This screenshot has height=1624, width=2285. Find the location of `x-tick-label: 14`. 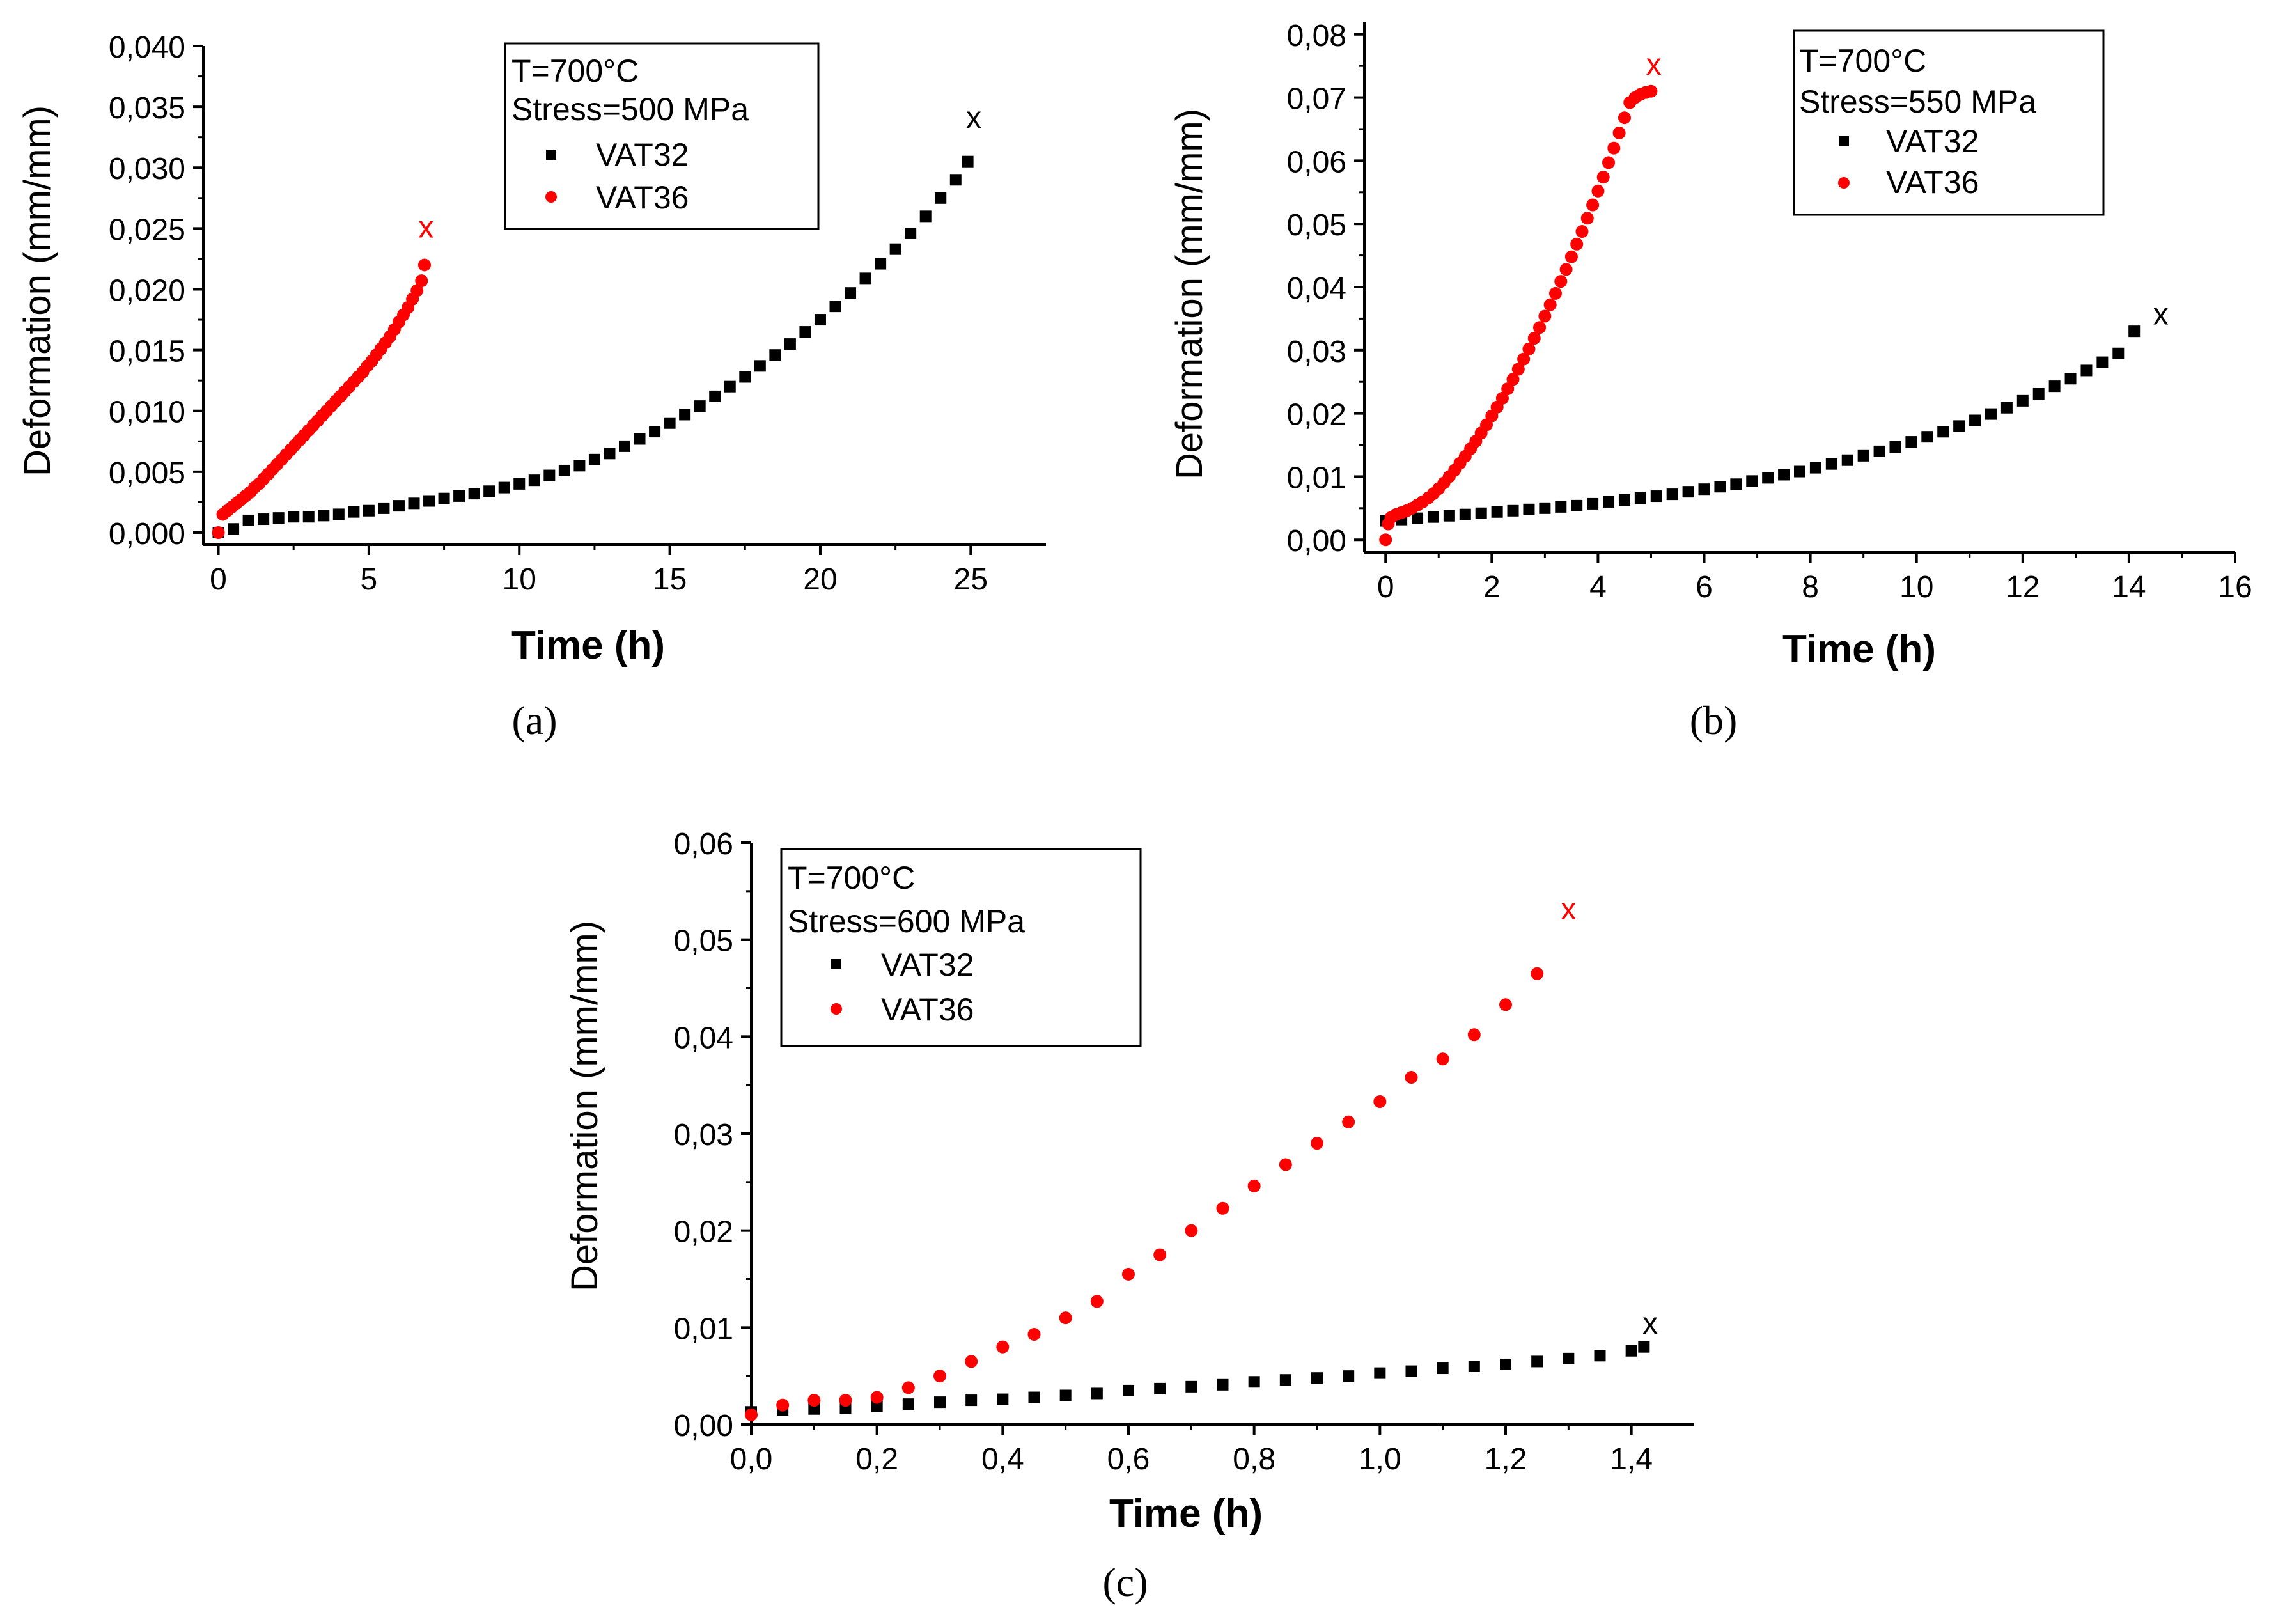

x-tick-label: 14 is located at coordinates (2129, 587).